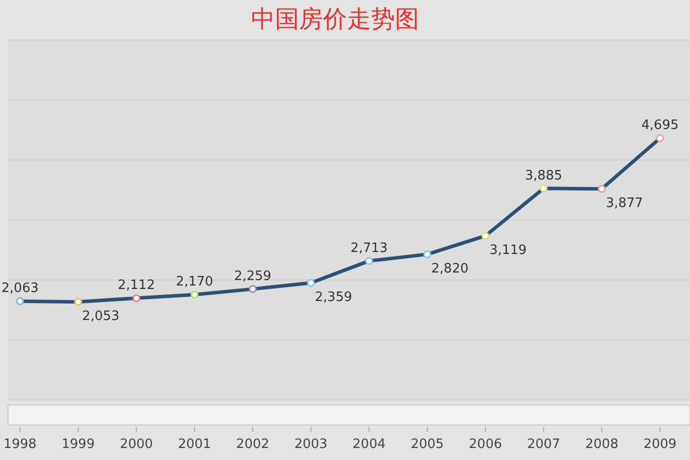 The image size is (690, 460). I want to click on data-label: 2,820, so click(449, 268).